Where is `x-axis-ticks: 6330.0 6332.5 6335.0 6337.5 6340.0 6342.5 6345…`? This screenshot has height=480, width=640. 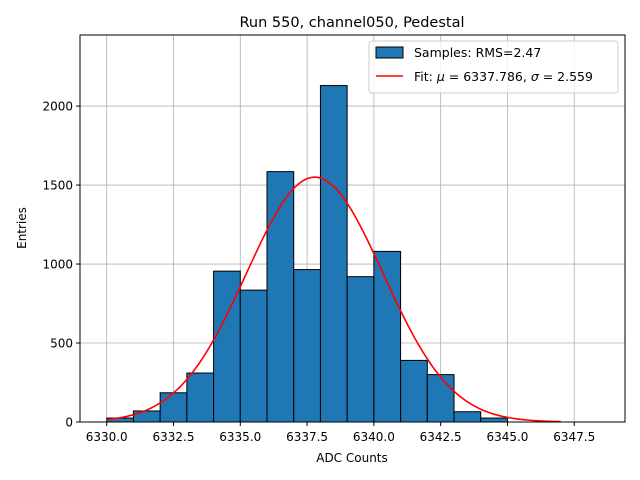 x-axis-ticks: 6330.0 6332.5 6335.0 6337.5 6340.0 6342.5 6345… is located at coordinates (340, 433).